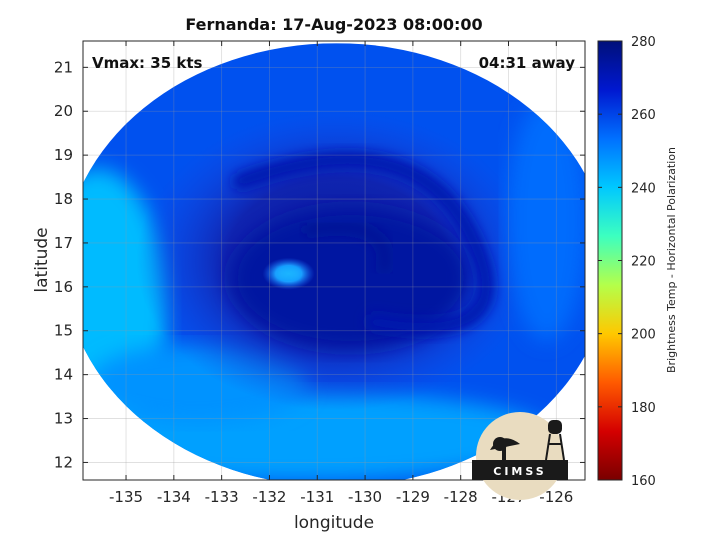 This screenshot has width=720, height=540. Describe the element at coordinates (63, 111) in the screenshot. I see `y-tick-label: 20` at that location.